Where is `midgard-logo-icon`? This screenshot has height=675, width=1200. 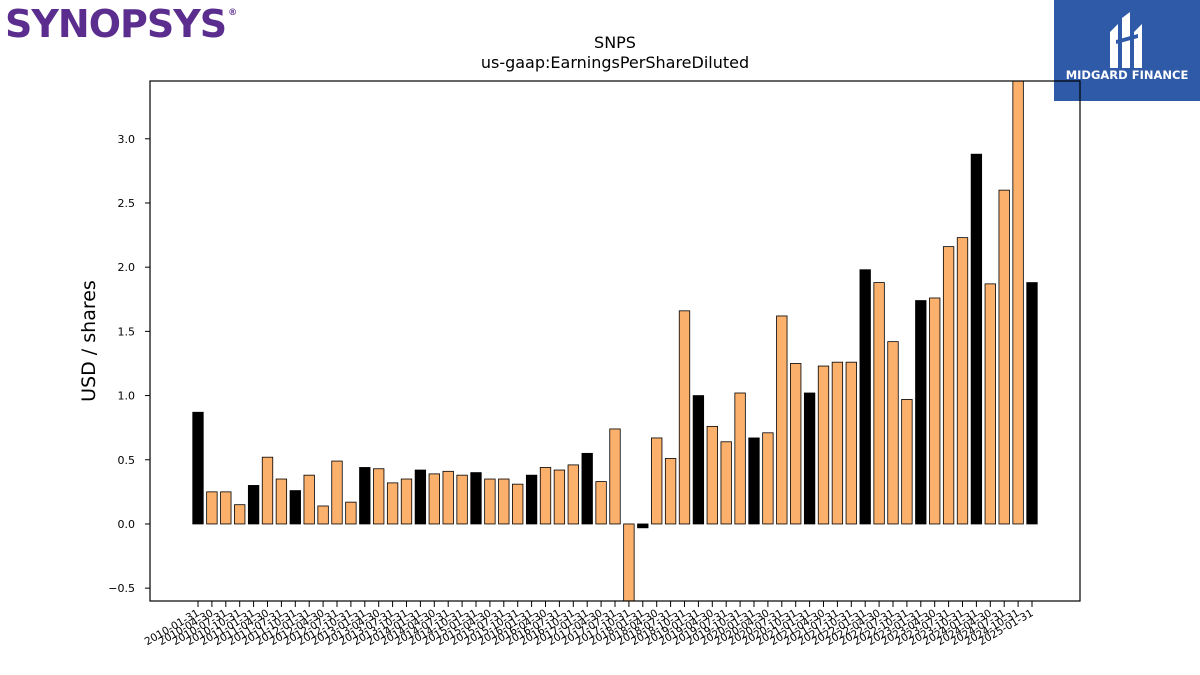
midgard-logo-icon is located at coordinates (1126, 40).